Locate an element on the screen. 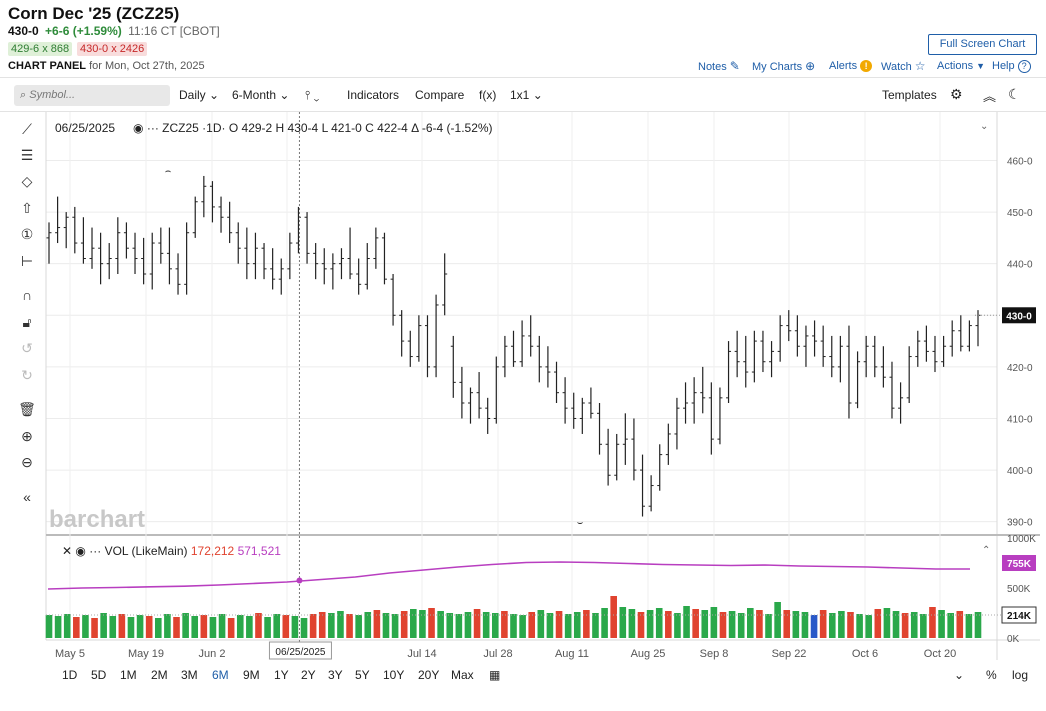 This screenshot has width=1046, height=711. period-select: 6-Month ⌄ is located at coordinates (260, 95).